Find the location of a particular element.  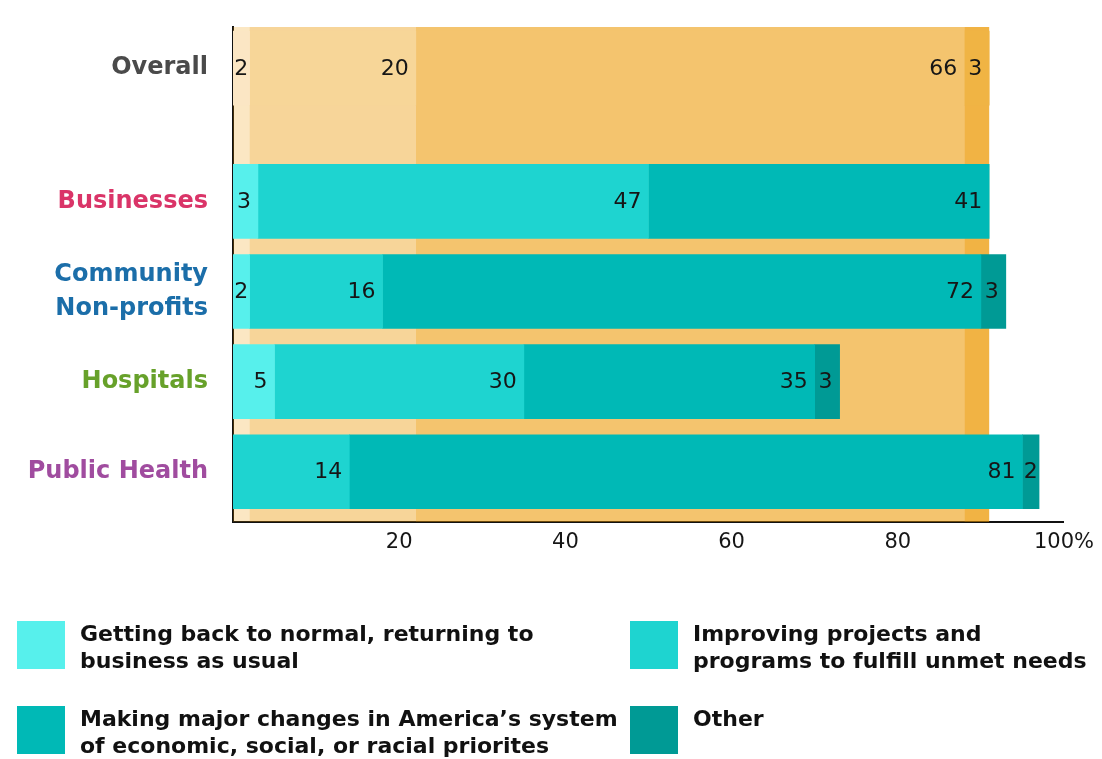

data-label: 66 is located at coordinates (943, 67).